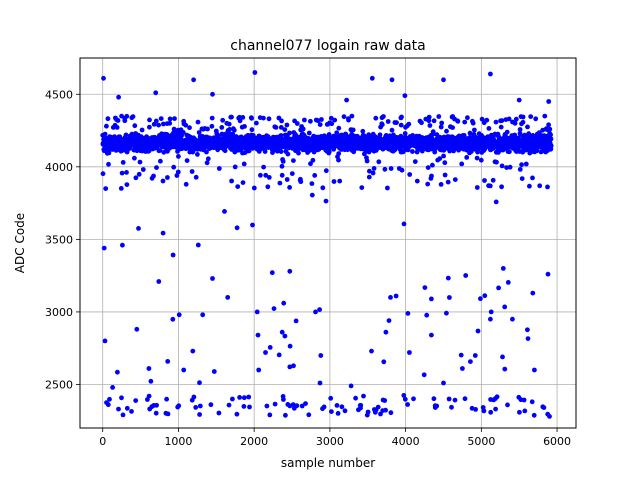 The image size is (640, 484). Describe the element at coordinates (327, 46) in the screenshot. I see `chart-title: channel077 logain raw data` at that location.